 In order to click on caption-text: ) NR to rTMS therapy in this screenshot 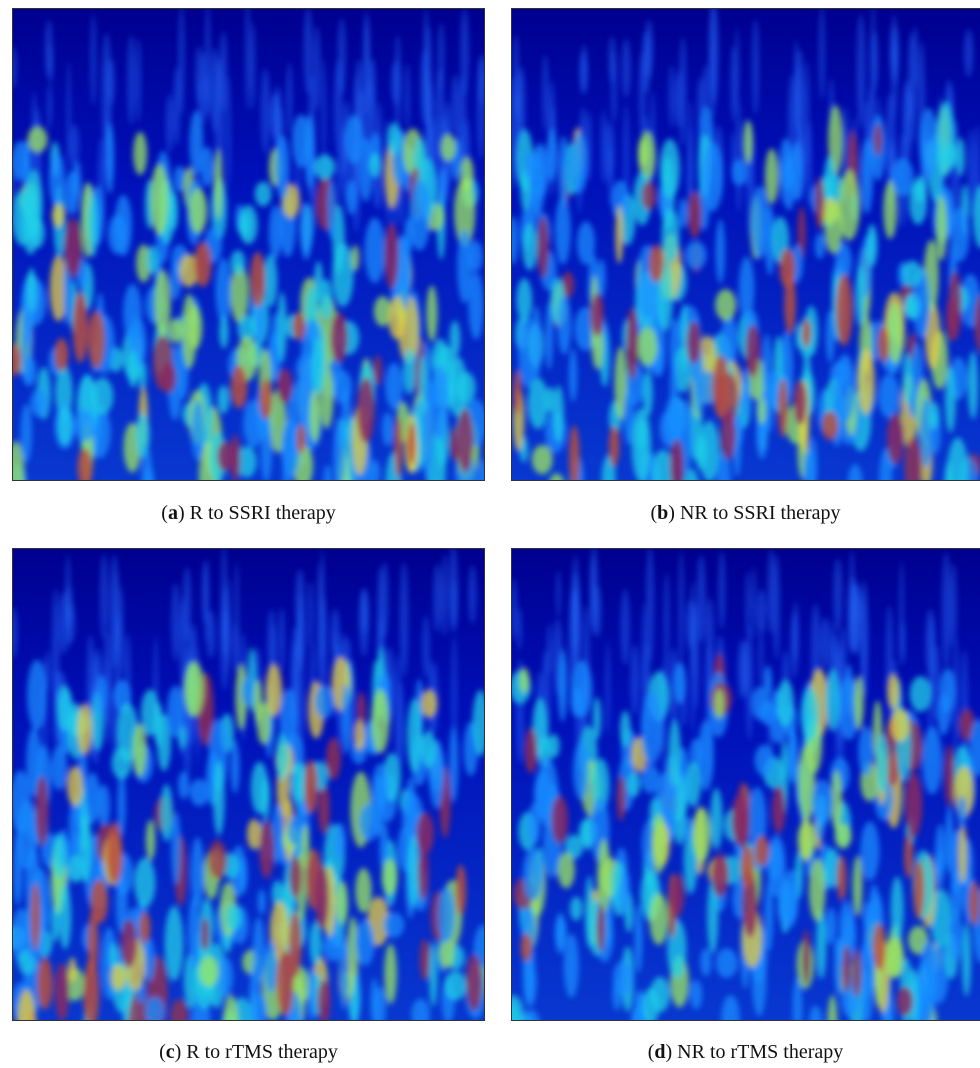, I will do `click(754, 1052)`.